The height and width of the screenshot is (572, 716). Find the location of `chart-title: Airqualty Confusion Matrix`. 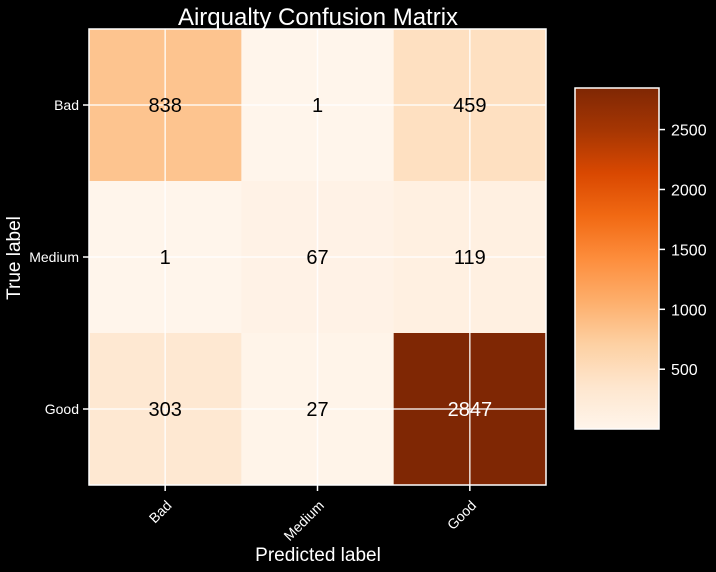

chart-title: Airqualty Confusion Matrix is located at coordinates (318, 17).